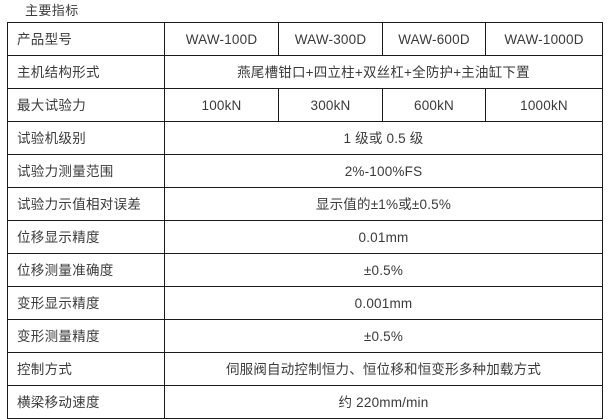 This screenshot has width=610, height=419. I want to click on spec-label-cell: 位移显示精度, so click(86, 237).